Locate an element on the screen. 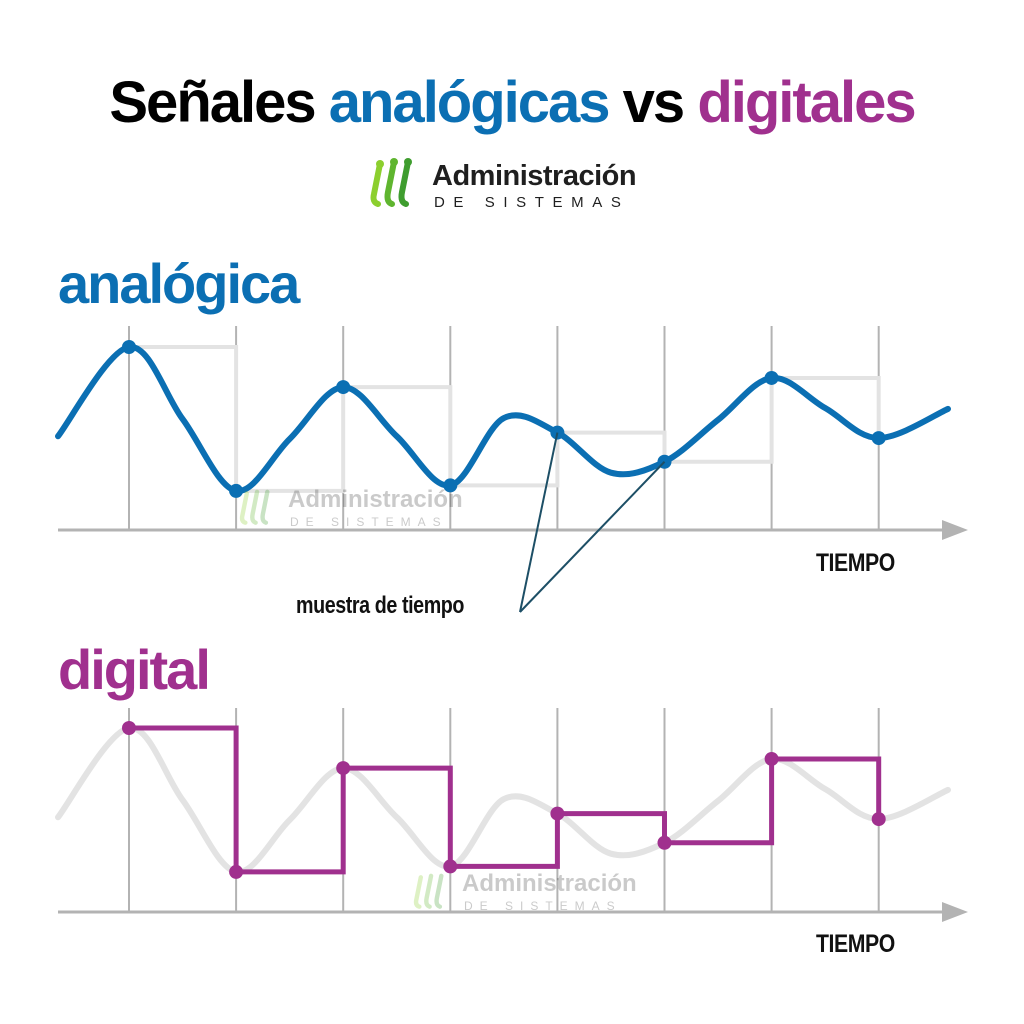 This screenshot has width=1024, height=1024. logo-subtitle: DE SISTEMAS is located at coordinates (532, 202).